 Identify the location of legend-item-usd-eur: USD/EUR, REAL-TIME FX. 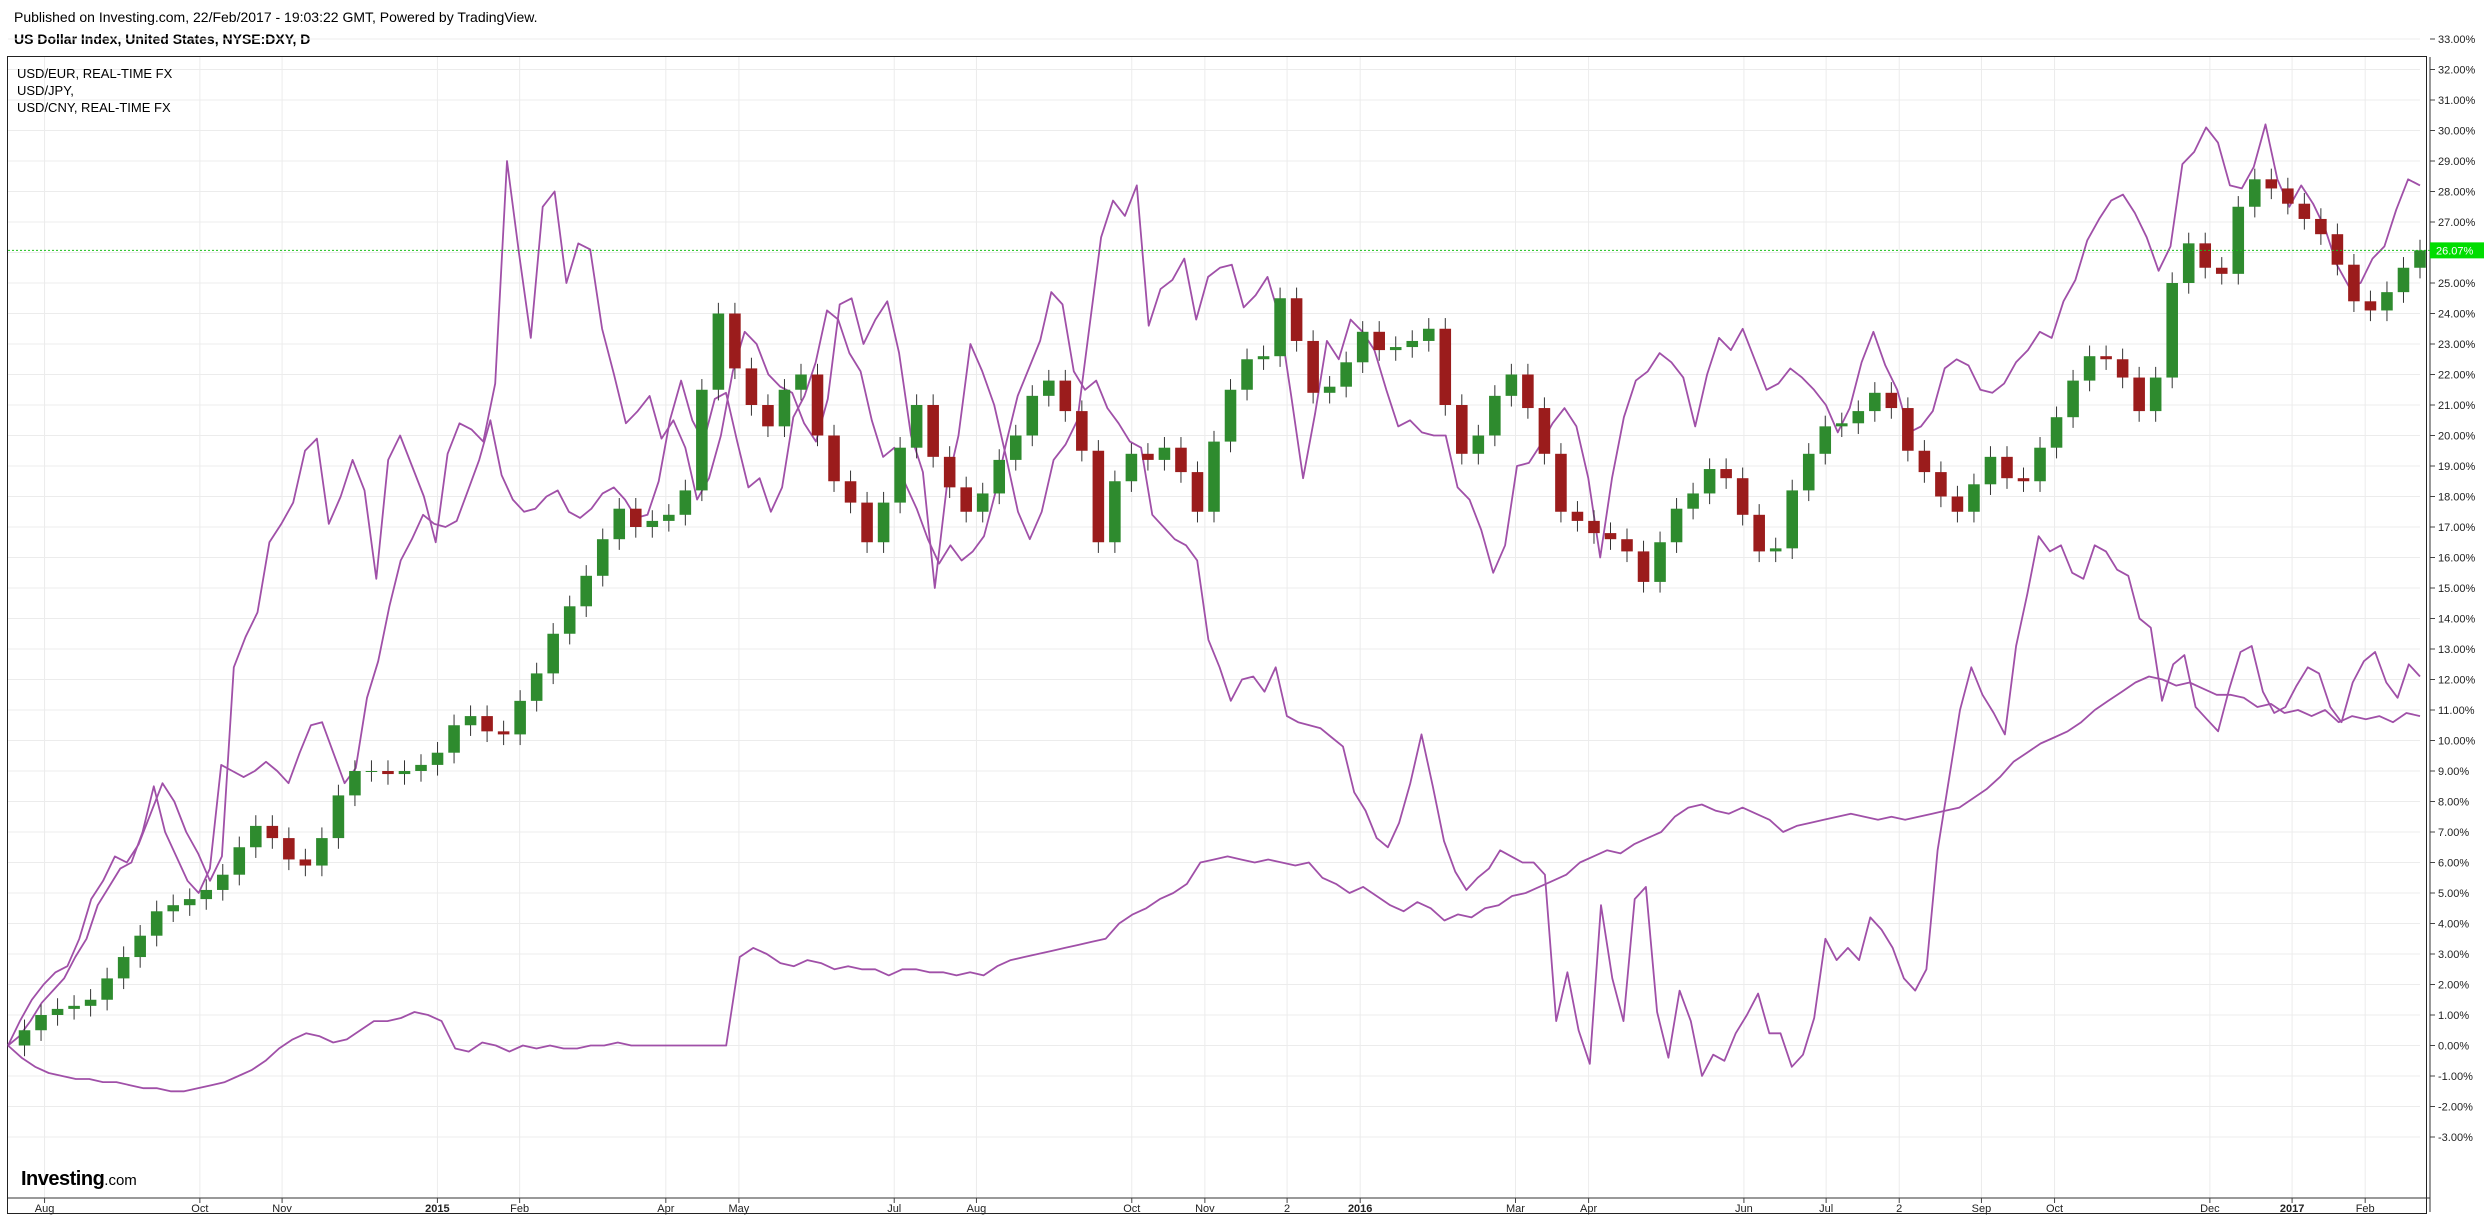
(95, 73).